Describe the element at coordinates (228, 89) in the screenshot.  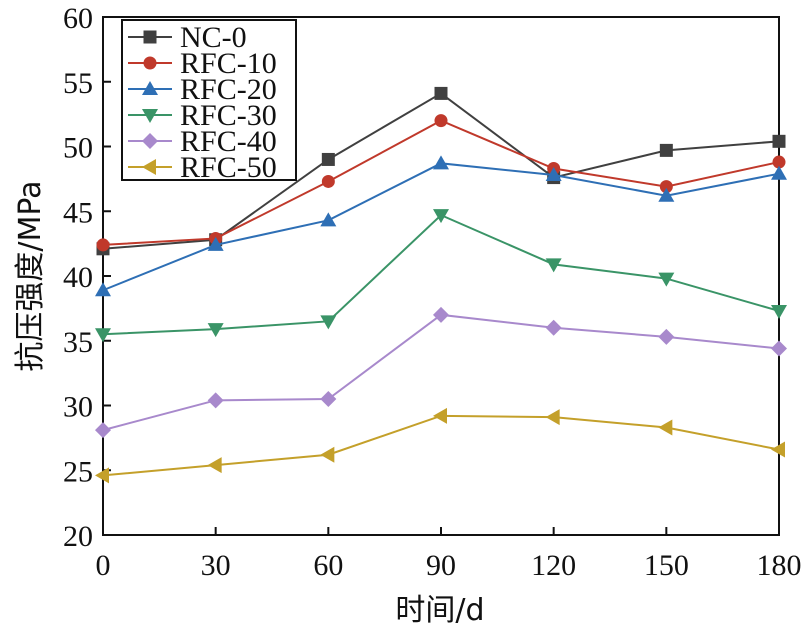
I see `legend-label: RFC-20` at that location.